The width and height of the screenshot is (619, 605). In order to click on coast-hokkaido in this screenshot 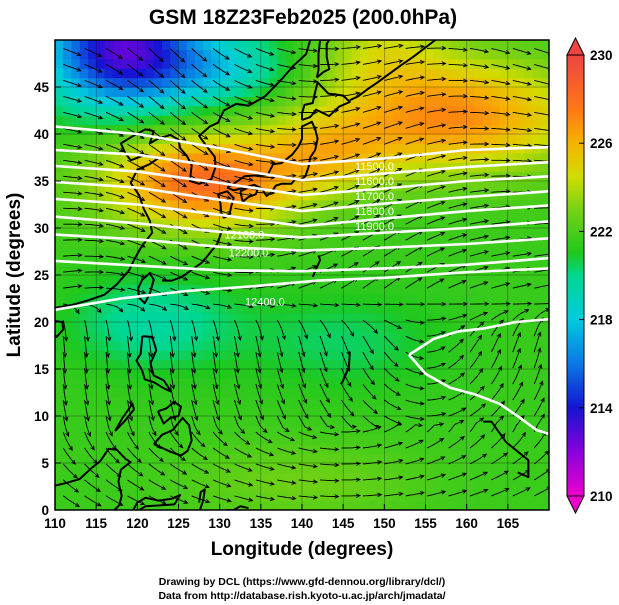, I will do `click(326, 101)`.